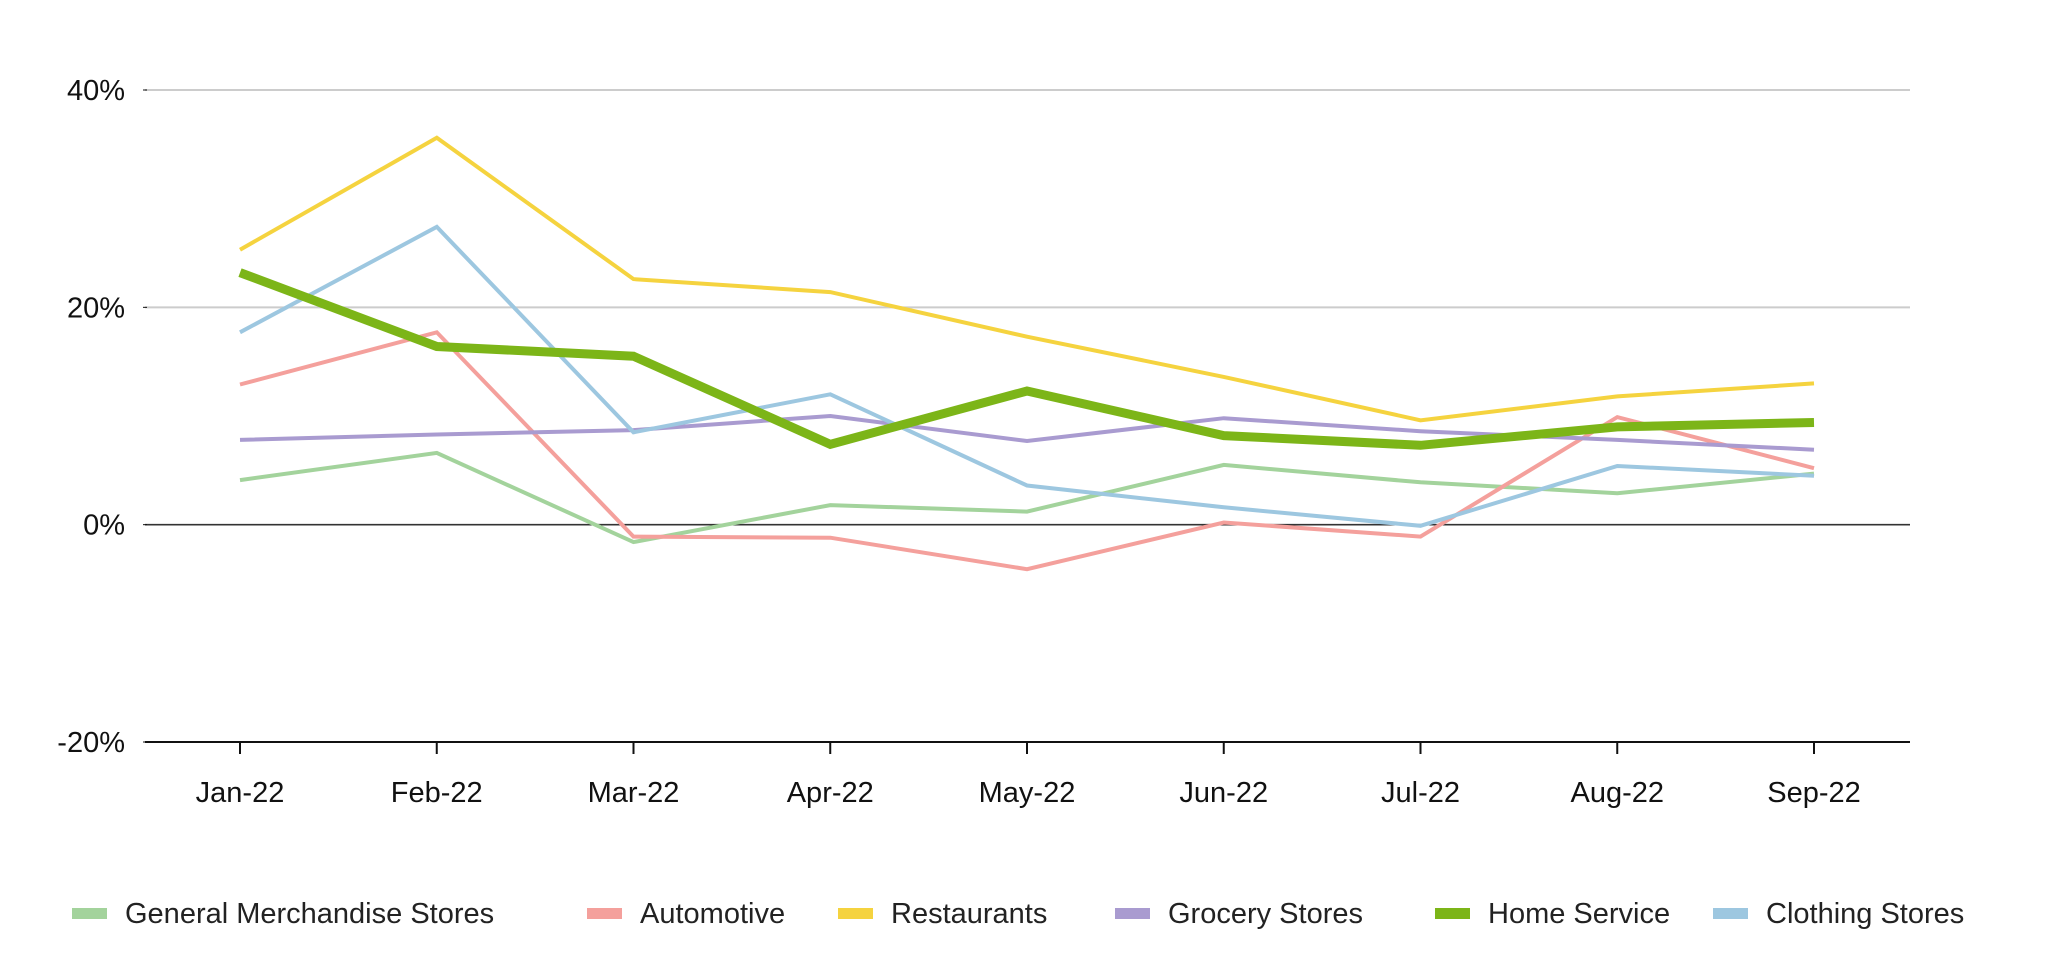 Image resolution: width=2048 pixels, height=969 pixels. What do you see at coordinates (1865, 914) in the screenshot?
I see `legend-label: Clothing Stores` at bounding box center [1865, 914].